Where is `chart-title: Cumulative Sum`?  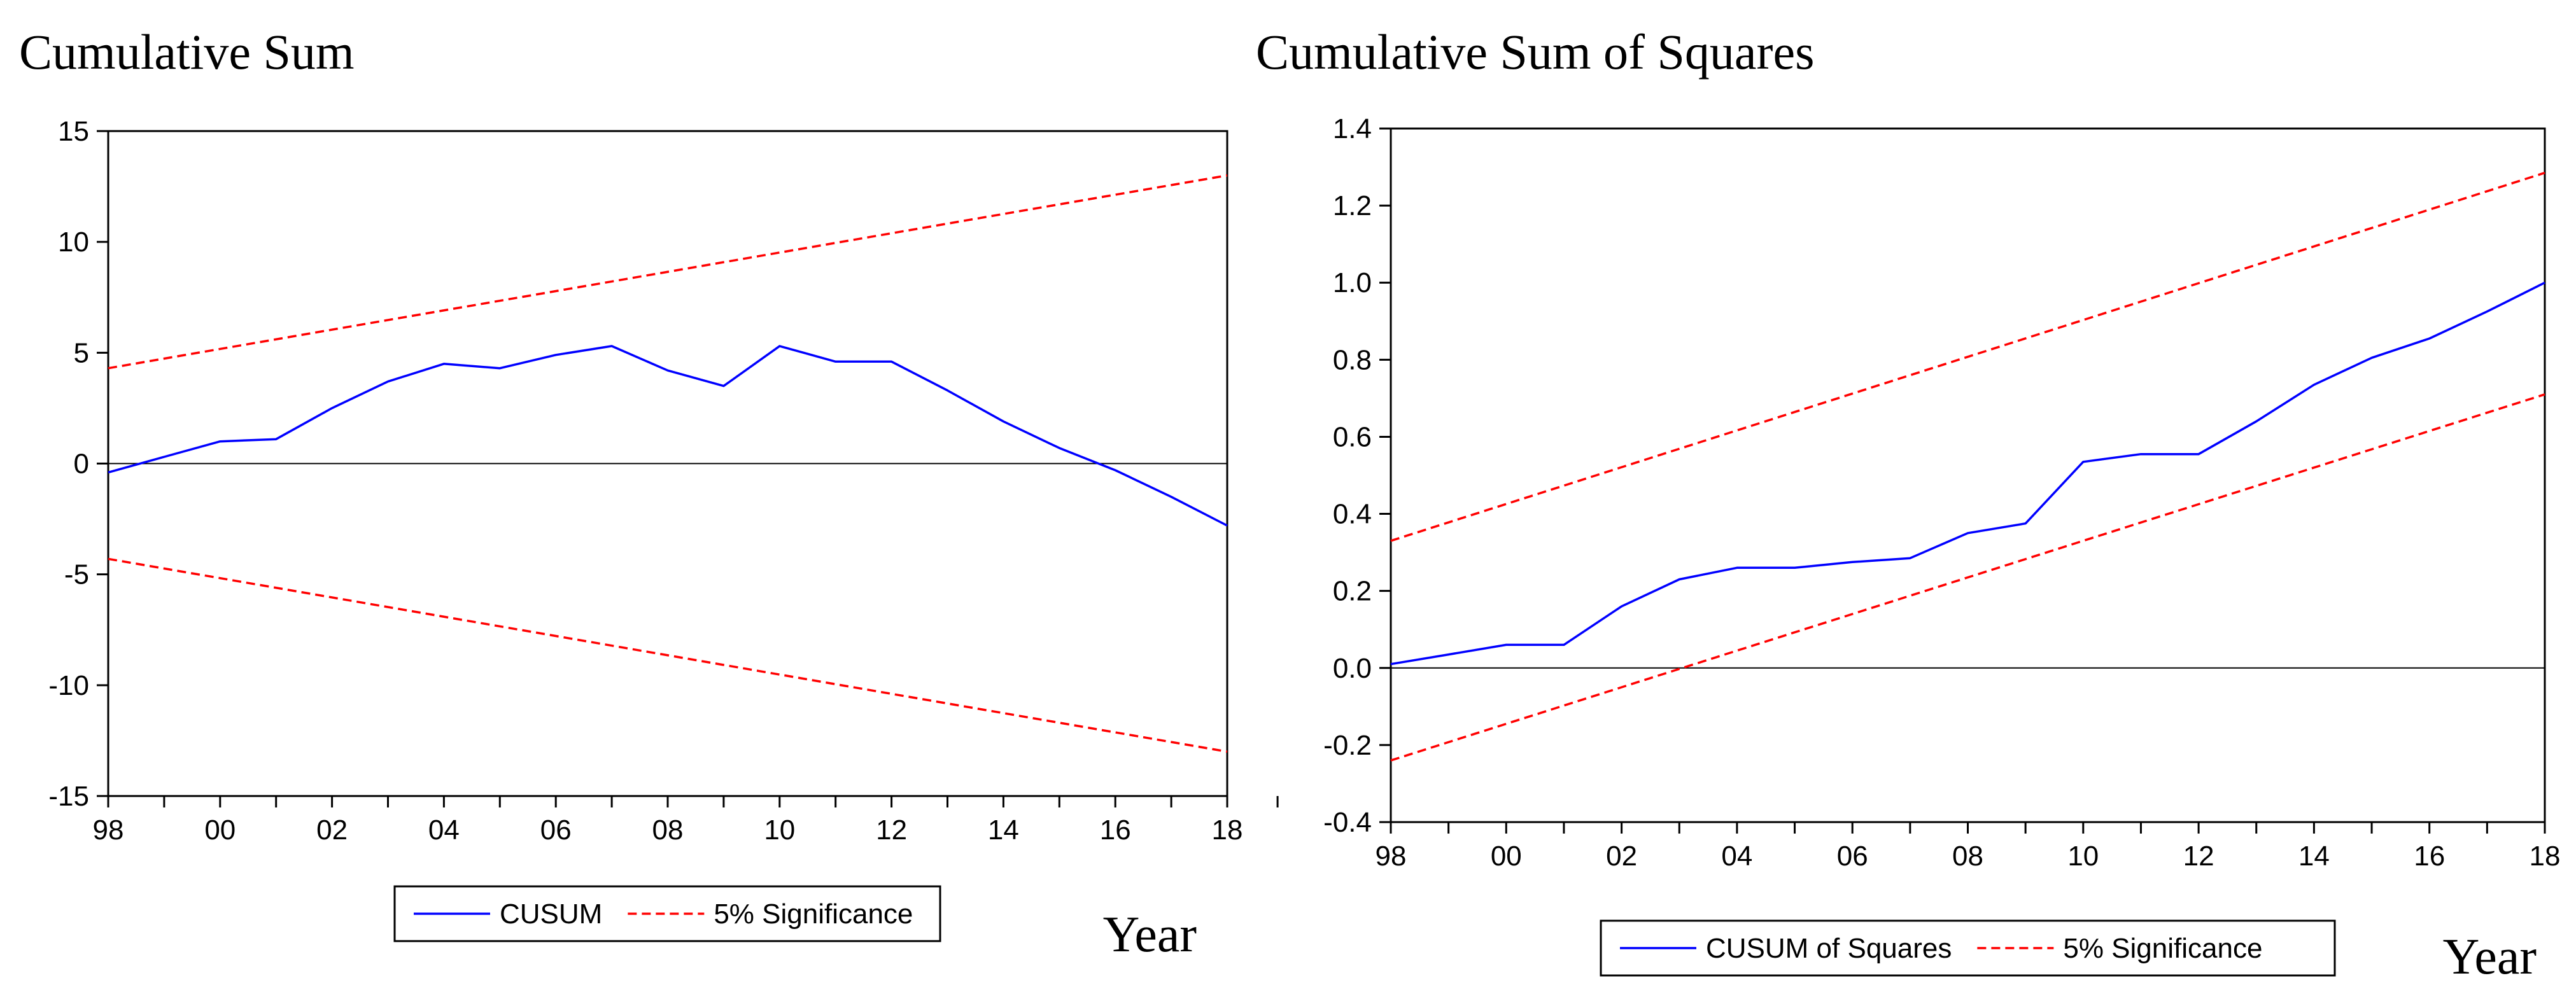 chart-title: Cumulative Sum is located at coordinates (187, 52).